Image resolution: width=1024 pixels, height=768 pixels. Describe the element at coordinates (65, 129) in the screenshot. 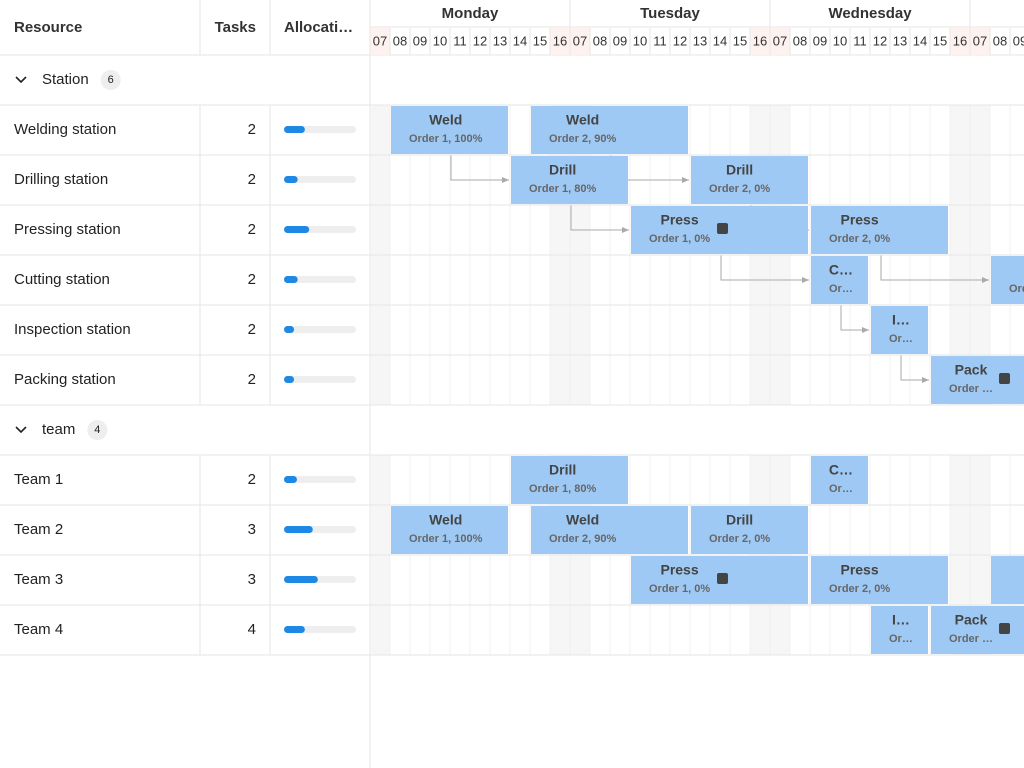

I see `resource-name: Welding station` at that location.